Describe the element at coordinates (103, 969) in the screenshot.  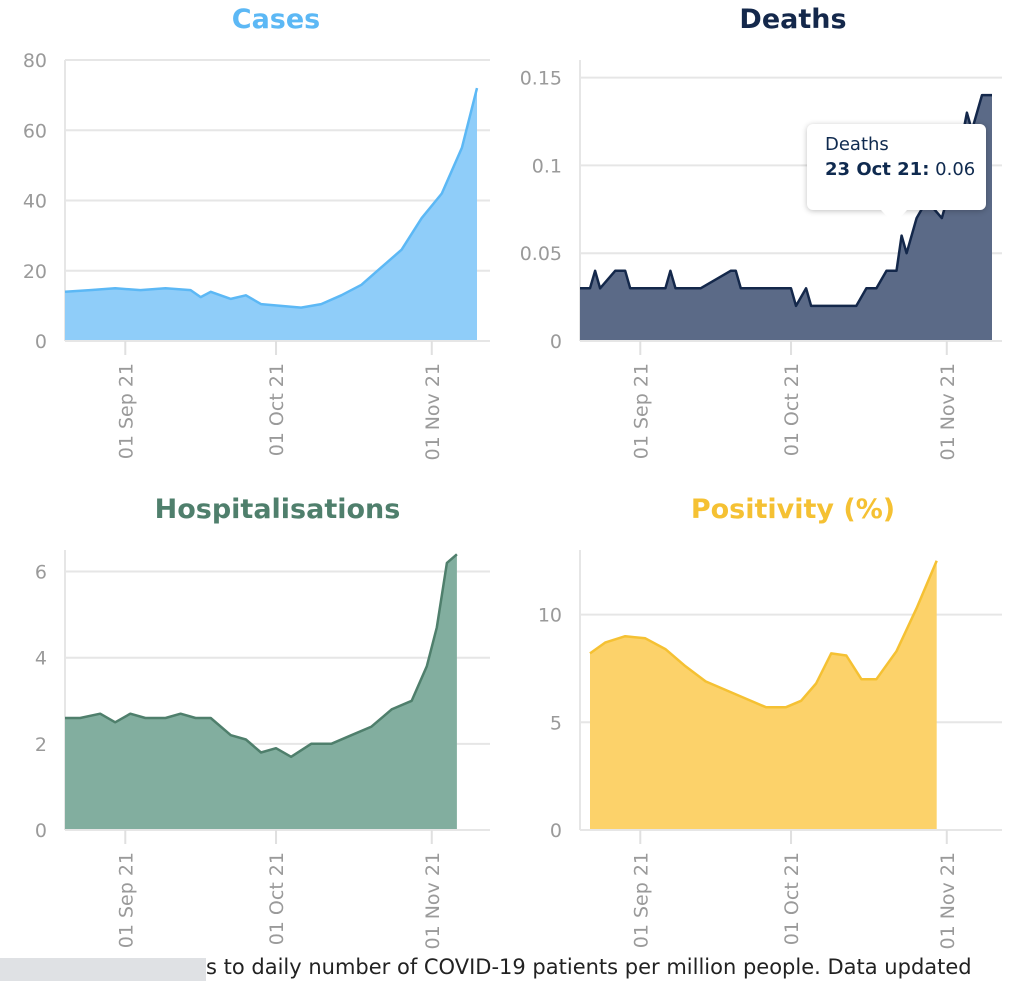
I see `footer-redaction` at that location.